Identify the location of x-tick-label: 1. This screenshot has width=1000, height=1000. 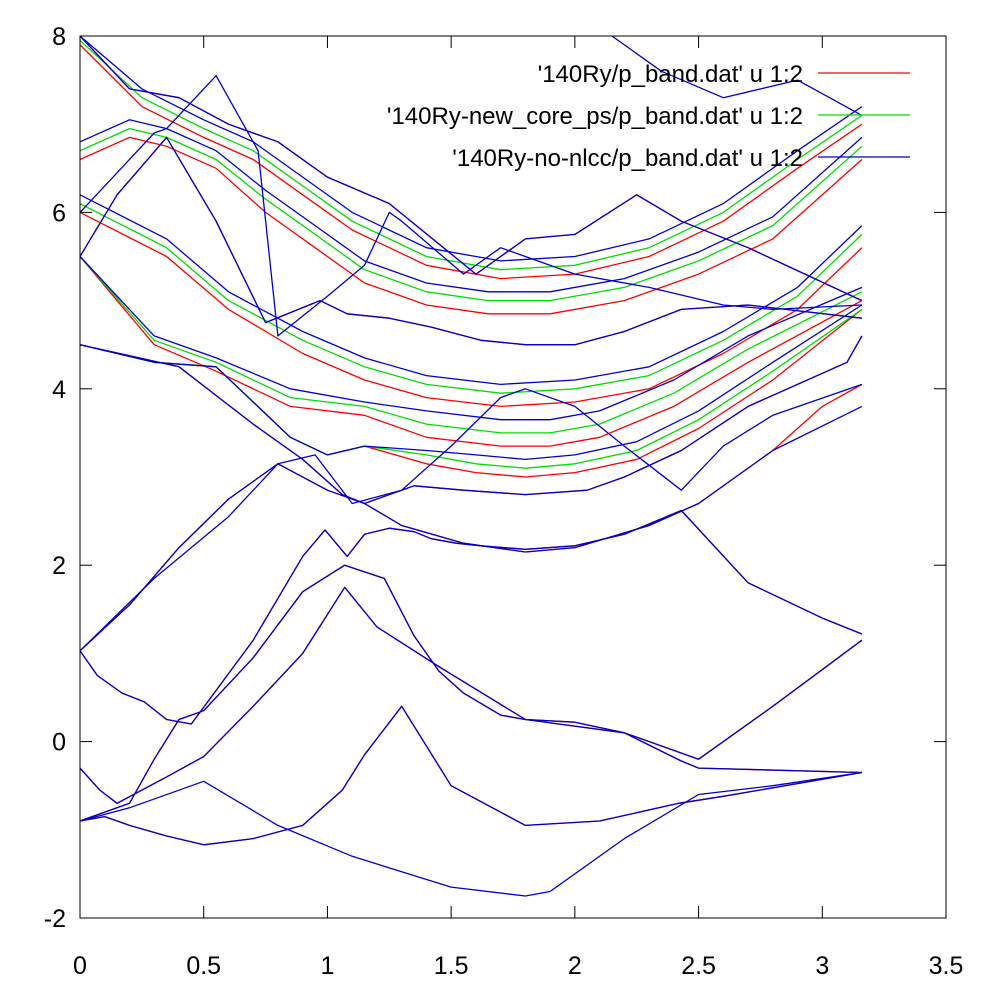
(327, 966).